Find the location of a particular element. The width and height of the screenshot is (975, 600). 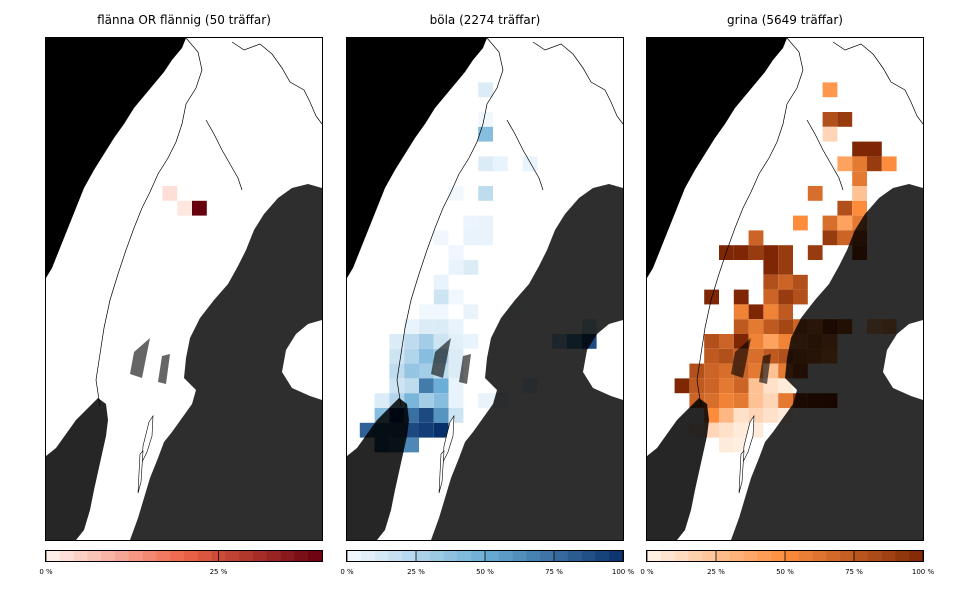

colorbar-tick-label: 25 % is located at coordinates (416, 572).